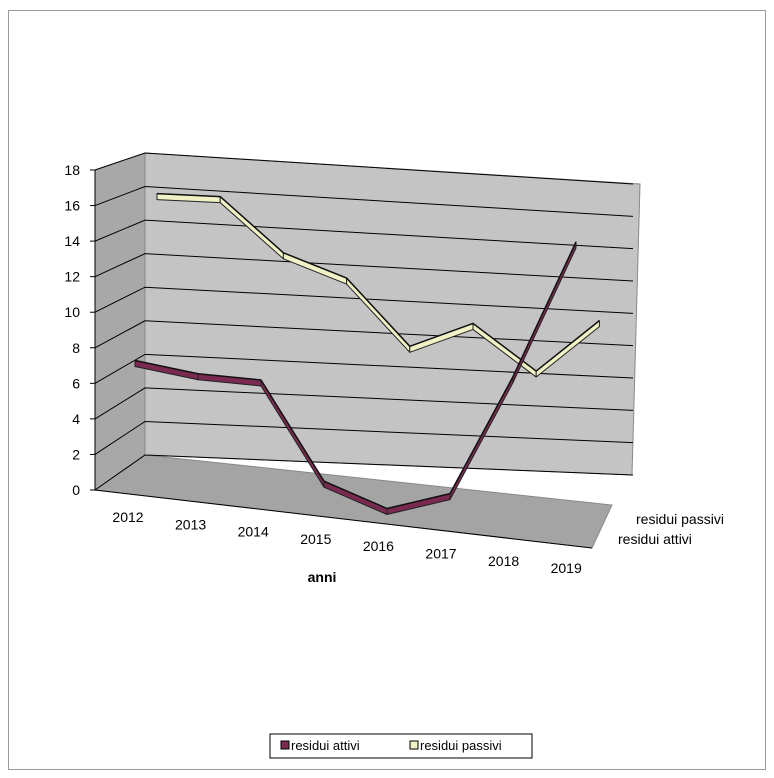 The image size is (774, 778). I want to click on legend-swatch-attivi, so click(285, 745).